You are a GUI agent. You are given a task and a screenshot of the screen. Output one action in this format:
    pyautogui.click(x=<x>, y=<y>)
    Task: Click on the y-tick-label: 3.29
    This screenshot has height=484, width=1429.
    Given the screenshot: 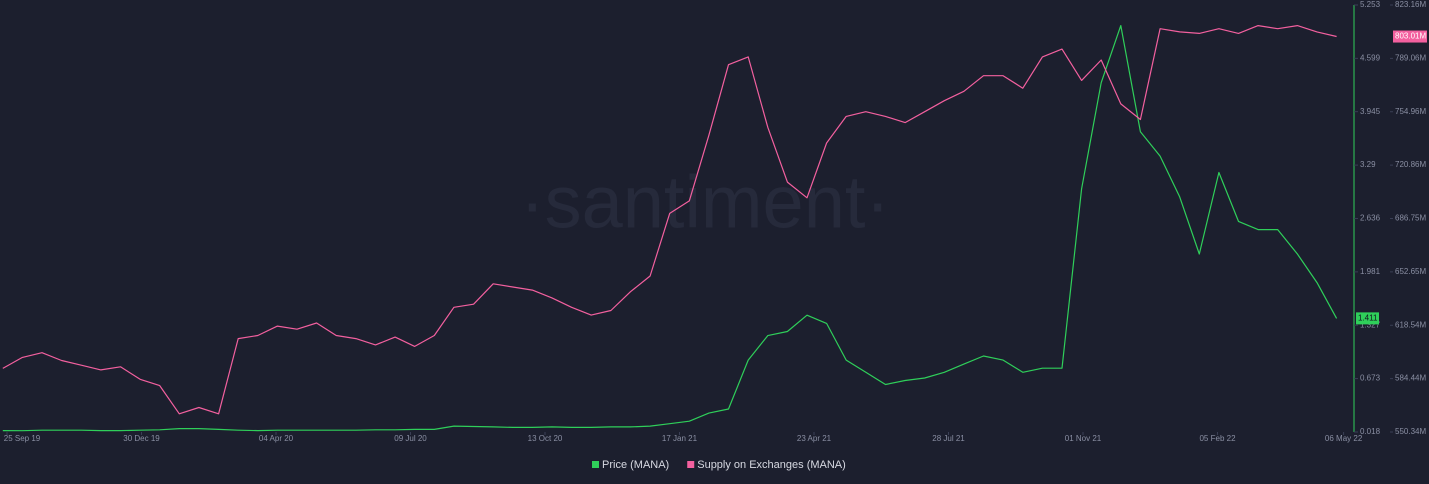 What is the action you would take?
    pyautogui.click(x=1368, y=164)
    